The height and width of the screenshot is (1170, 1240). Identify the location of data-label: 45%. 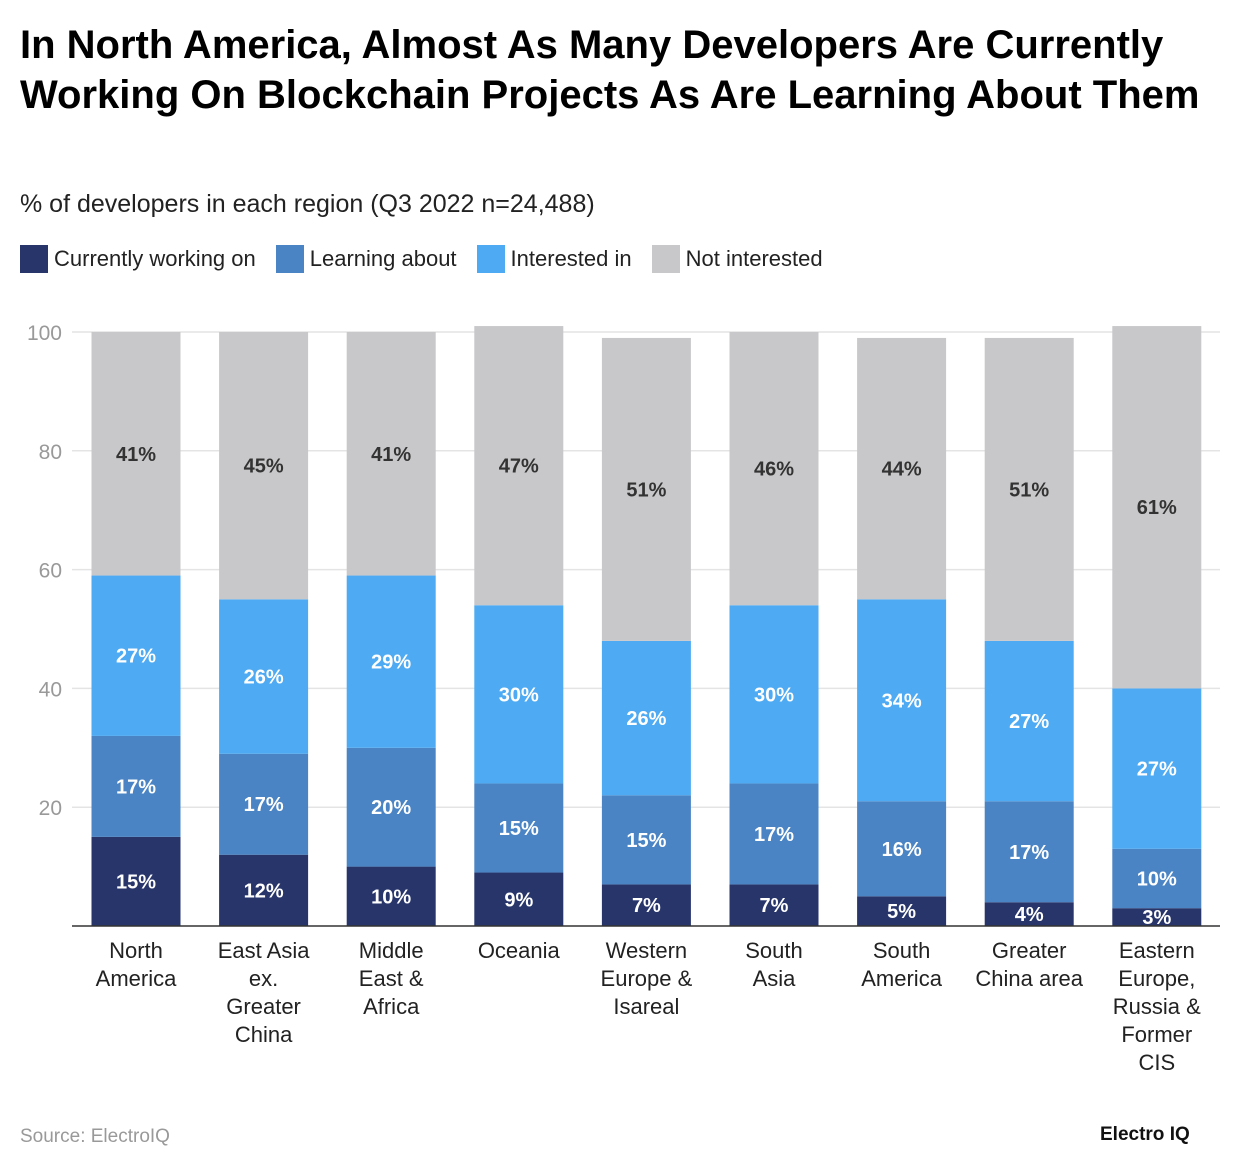
(264, 467).